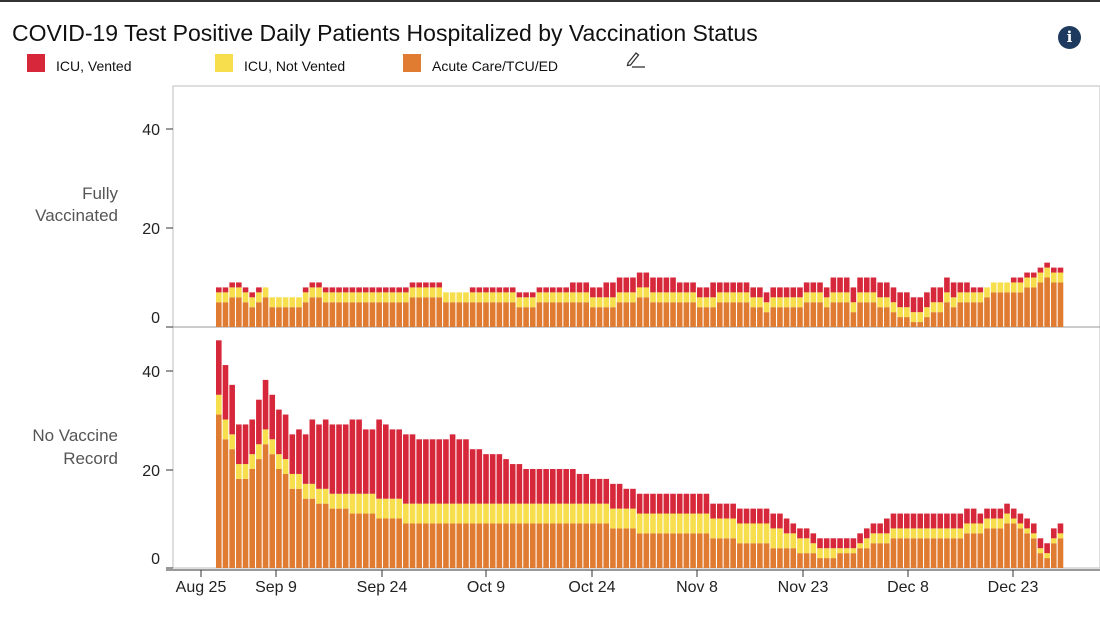 The image size is (1100, 619). Describe the element at coordinates (1069, 37) in the screenshot. I see `info-icon: i` at that location.